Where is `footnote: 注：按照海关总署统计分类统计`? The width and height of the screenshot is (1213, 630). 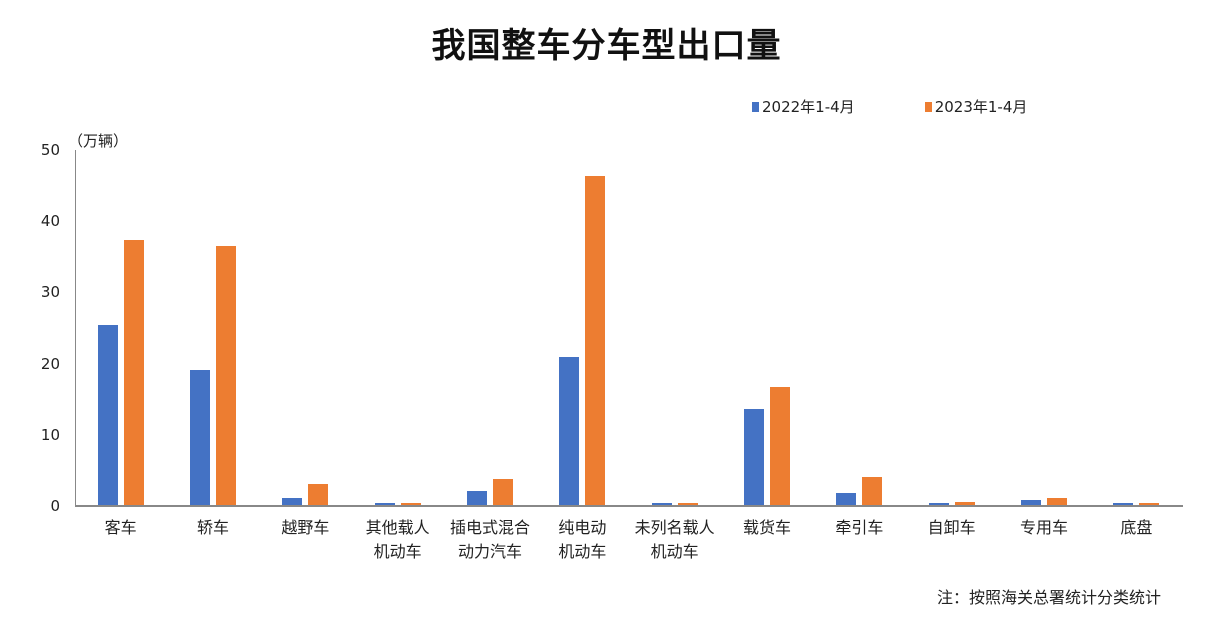
footnote: 注：按照海关总署统计分类统计 is located at coordinates (1048, 597).